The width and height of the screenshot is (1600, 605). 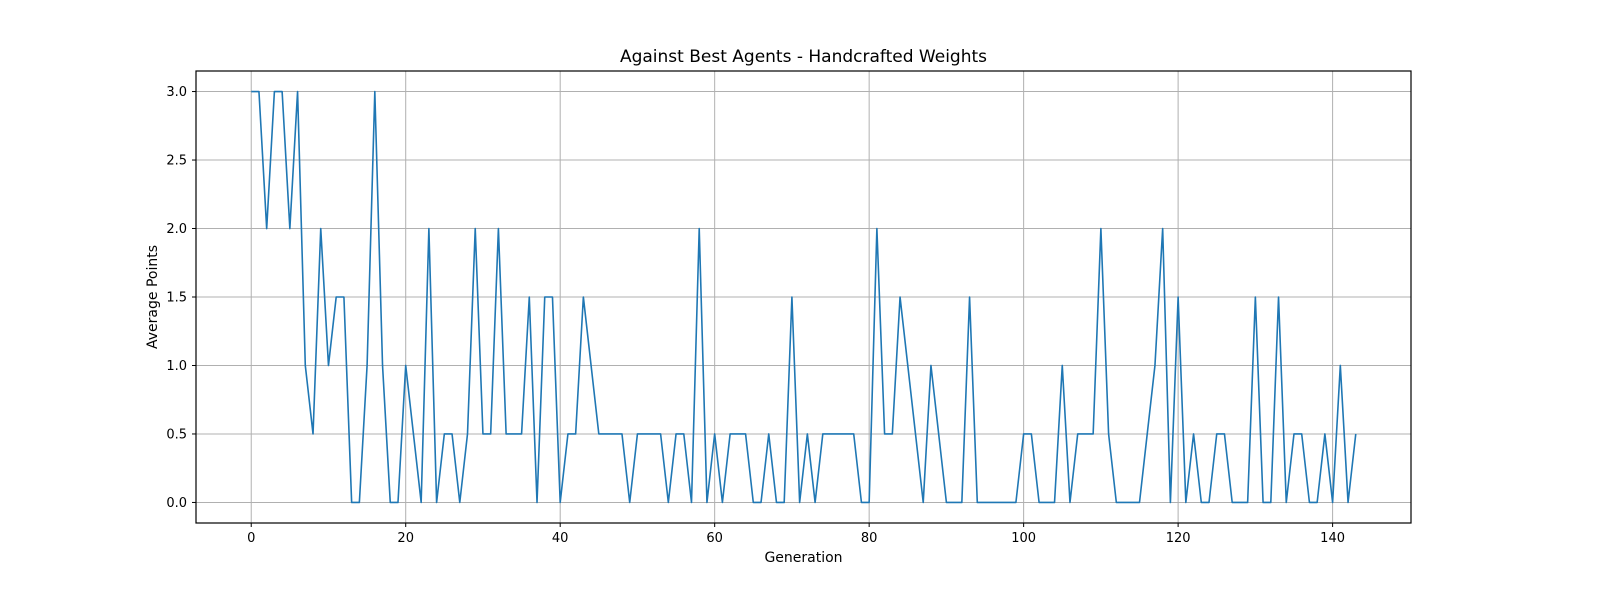 What do you see at coordinates (714, 538) in the screenshot?
I see `x-tick-label: 60` at bounding box center [714, 538].